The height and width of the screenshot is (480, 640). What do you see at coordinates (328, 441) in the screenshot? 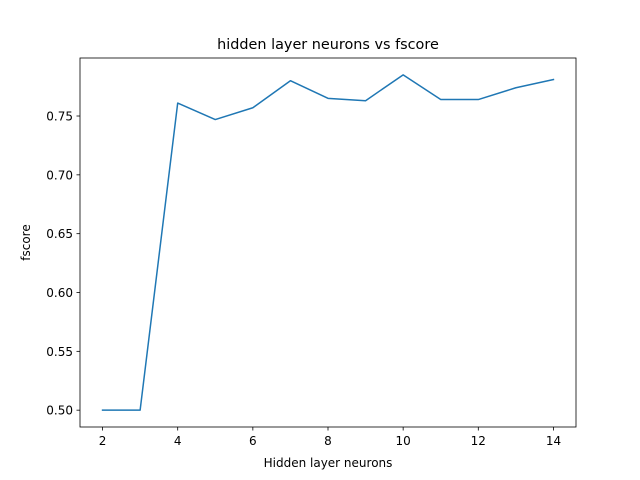
I see `x-tick-label: 8` at bounding box center [328, 441].